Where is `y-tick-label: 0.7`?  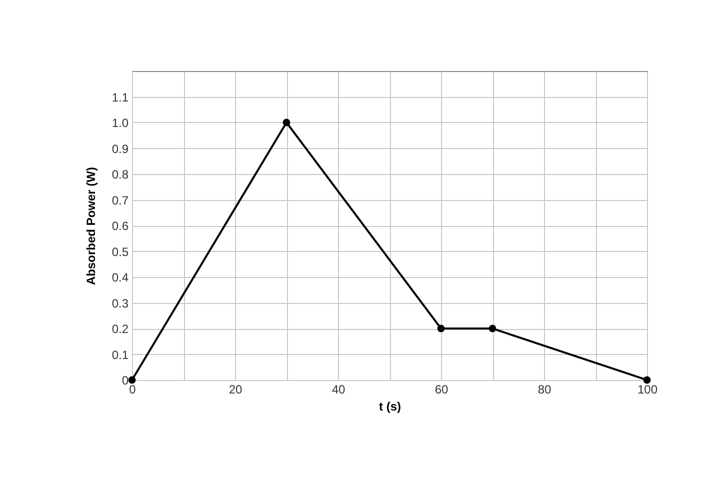
y-tick-label: 0.7 is located at coordinates (120, 200).